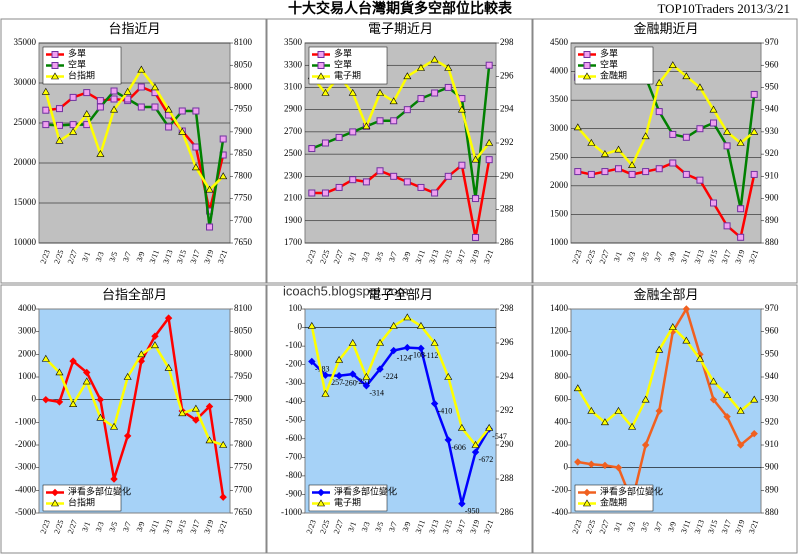 The image size is (798, 556). What do you see at coordinates (665, 28) in the screenshot?
I see `chart-title: 金融期近月` at bounding box center [665, 28].